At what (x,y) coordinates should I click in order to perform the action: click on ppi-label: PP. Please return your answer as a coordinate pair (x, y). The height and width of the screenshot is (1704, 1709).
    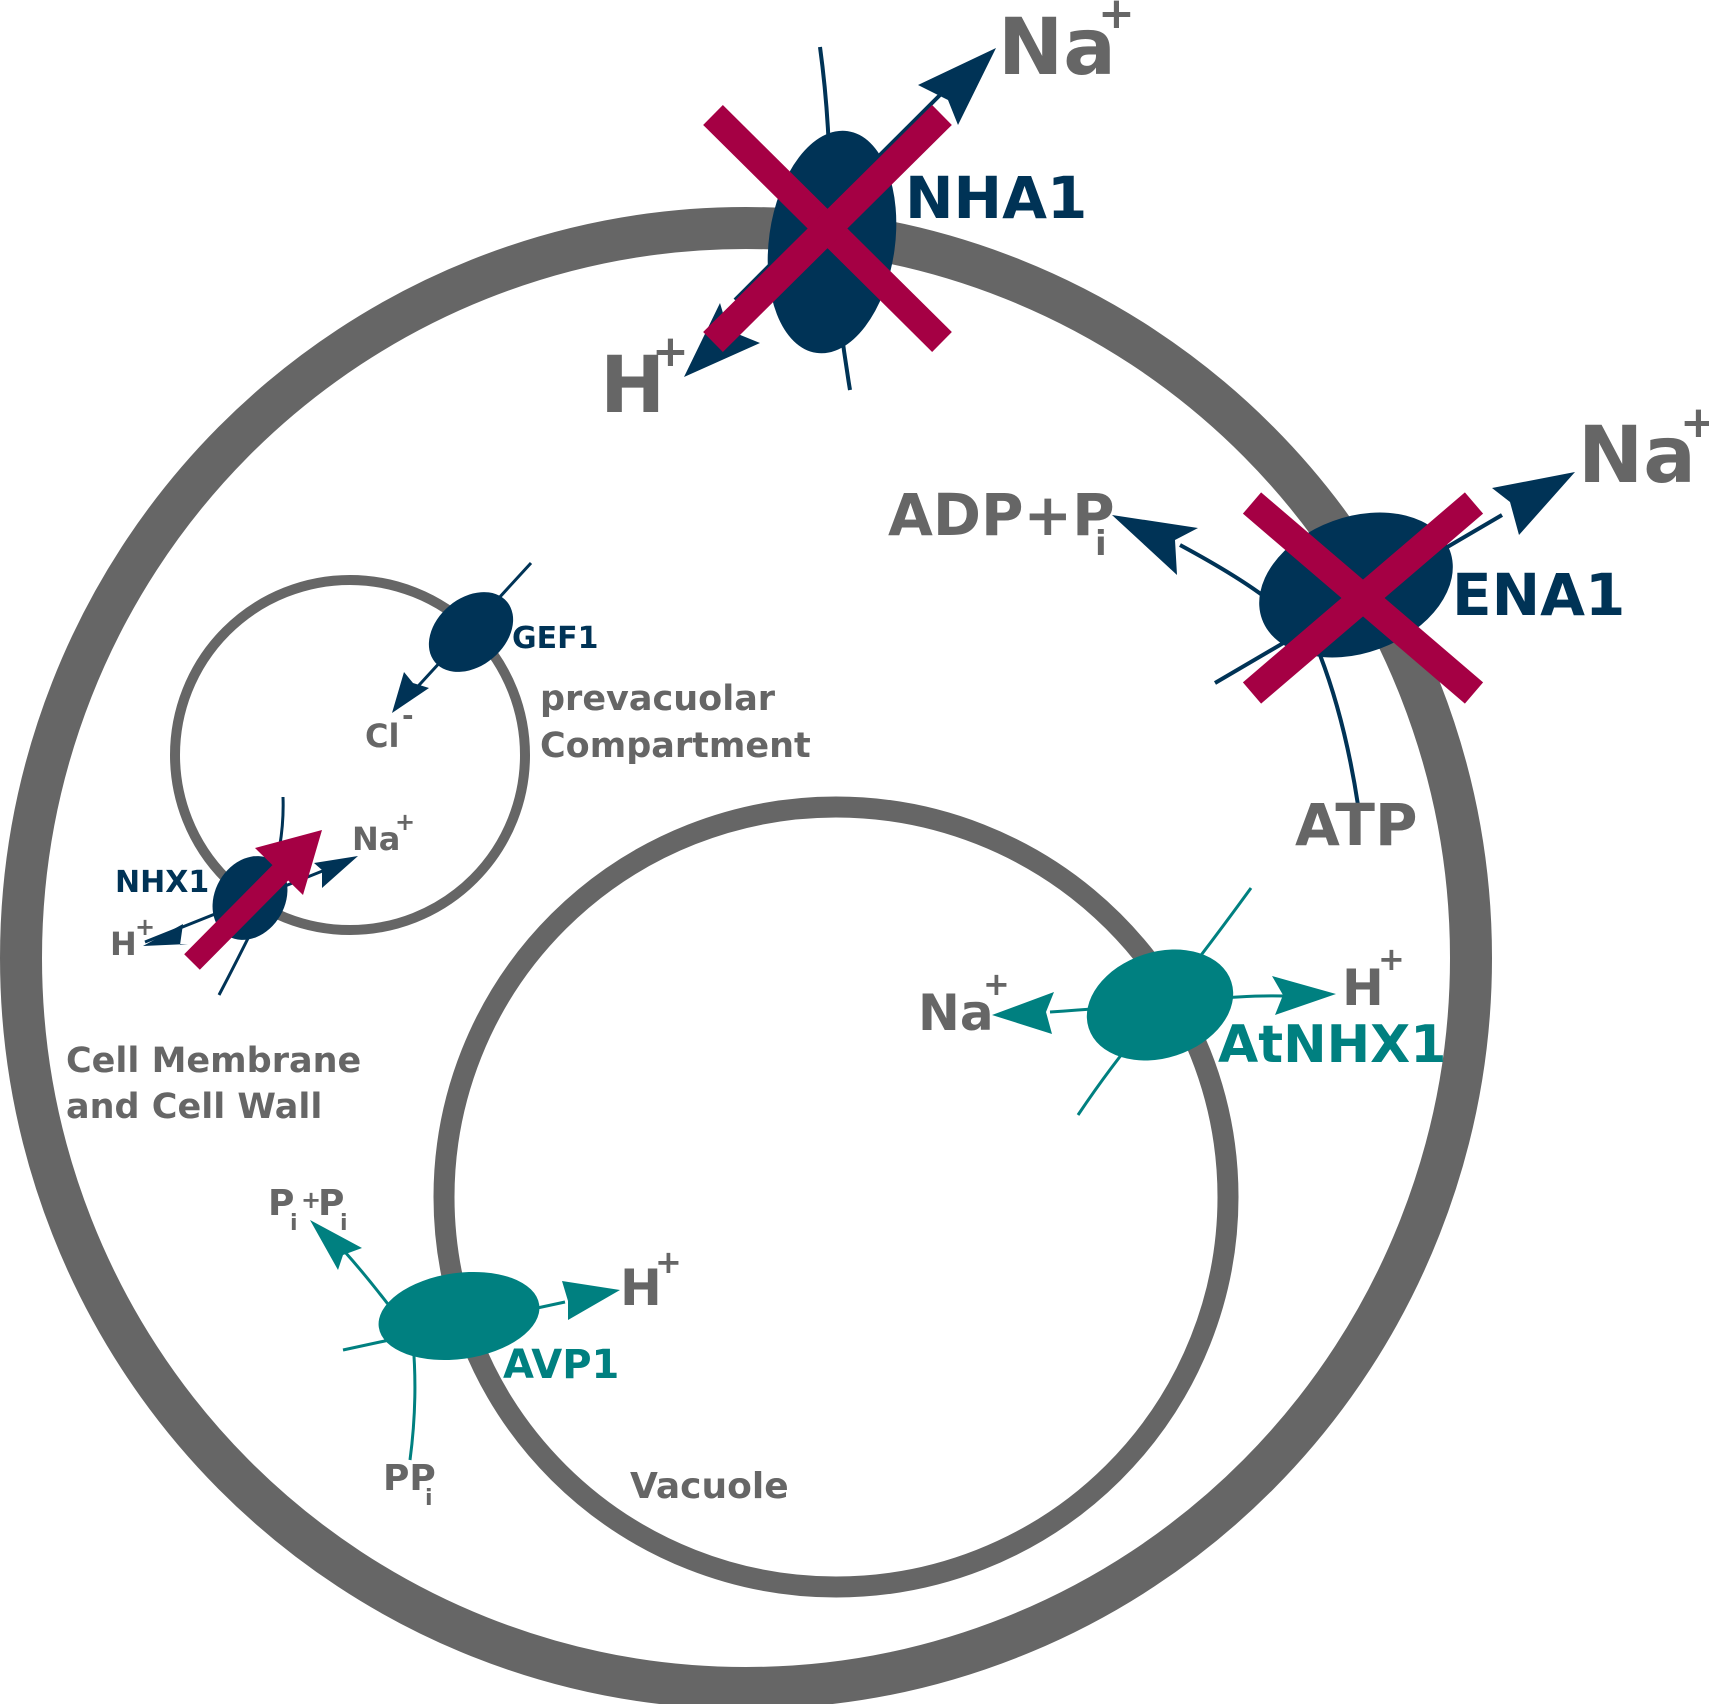
    Looking at the image, I should click on (409, 1478).